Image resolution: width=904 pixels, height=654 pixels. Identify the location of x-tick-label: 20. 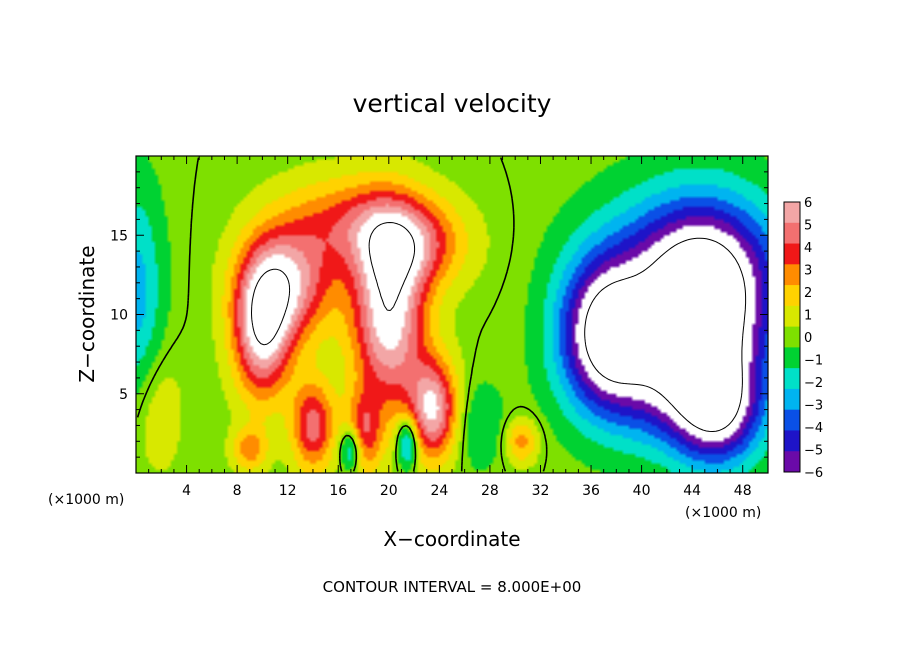
(389, 491).